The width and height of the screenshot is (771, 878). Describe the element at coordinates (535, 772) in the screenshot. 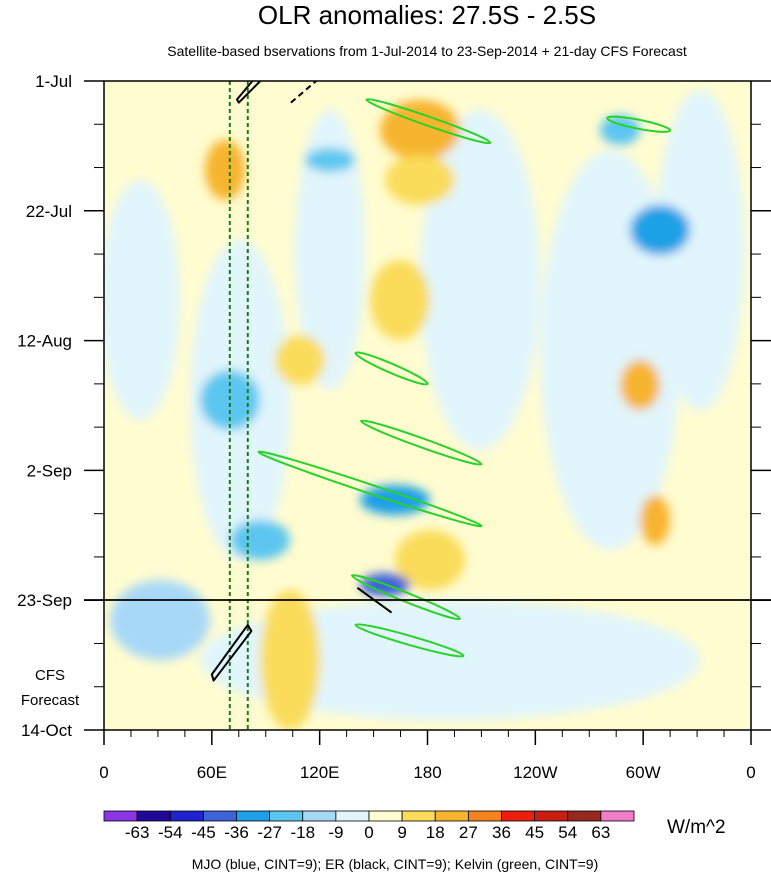

I see `x-tick-label: 120W` at that location.